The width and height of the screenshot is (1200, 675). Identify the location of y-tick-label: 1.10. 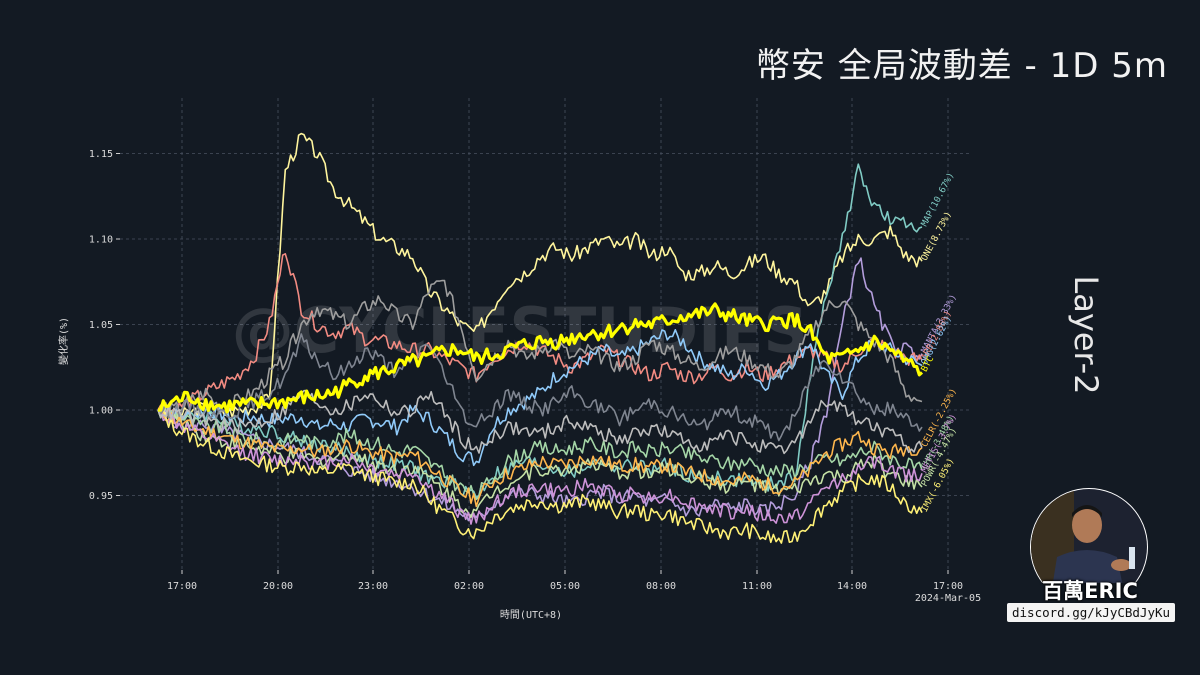
(101, 240).